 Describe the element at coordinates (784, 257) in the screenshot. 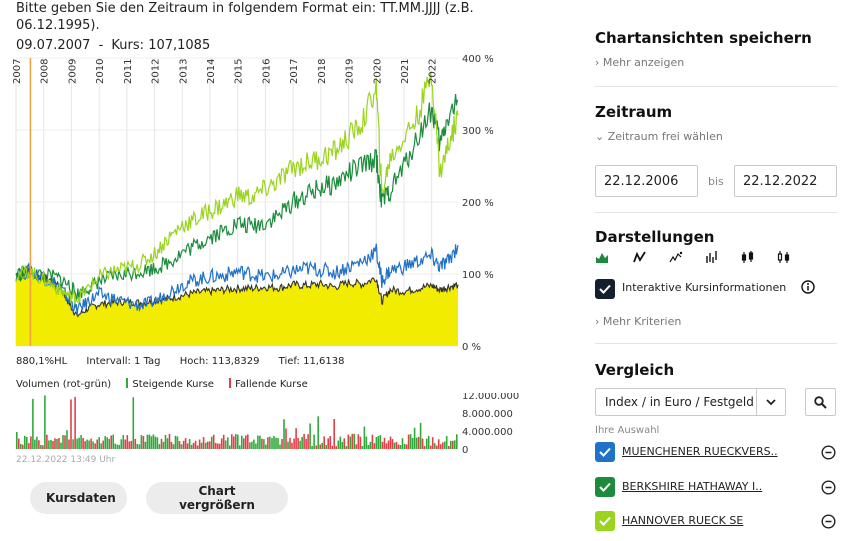

I see `hollow-candle-icon` at that location.